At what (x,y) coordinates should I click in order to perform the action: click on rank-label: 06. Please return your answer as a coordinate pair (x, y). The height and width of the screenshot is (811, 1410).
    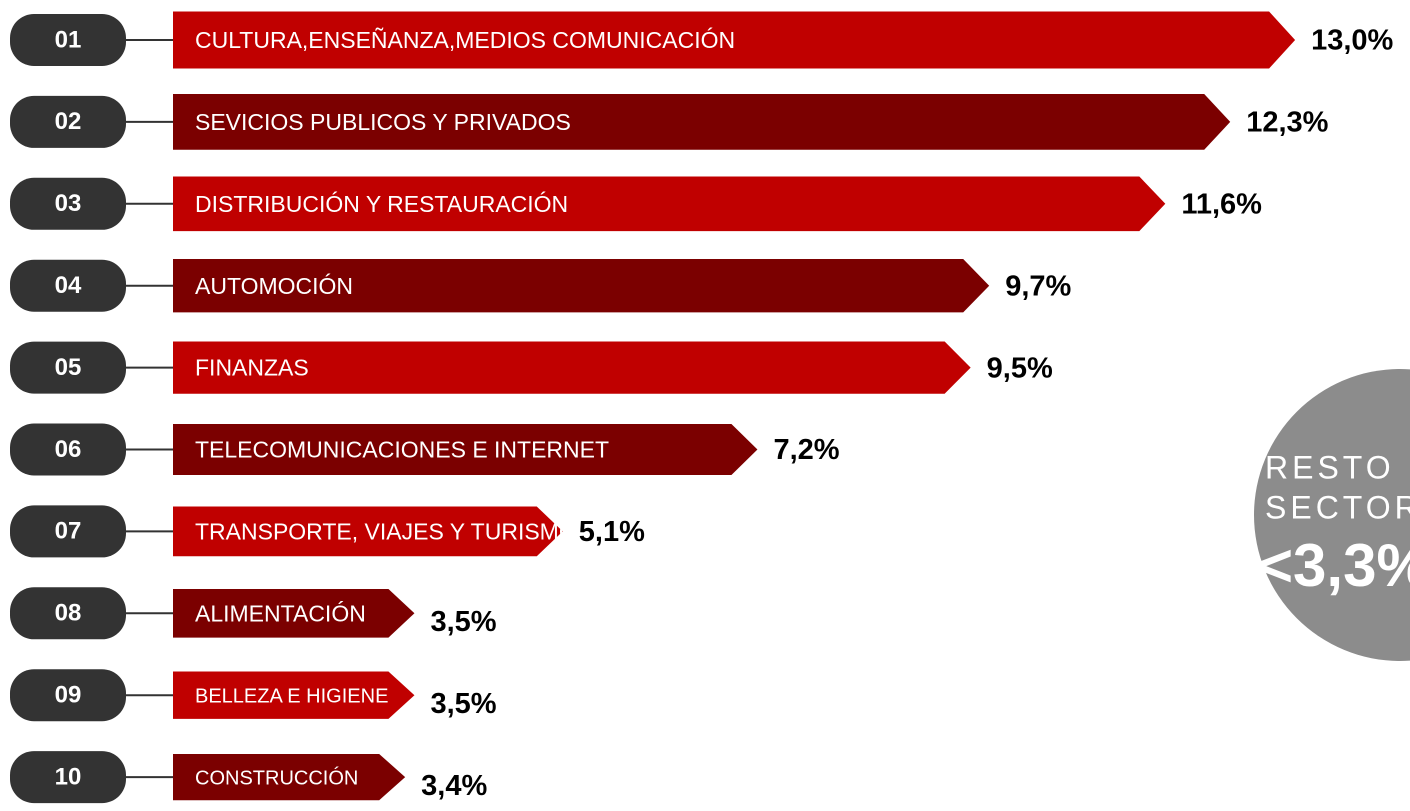
    Looking at the image, I should click on (68, 449).